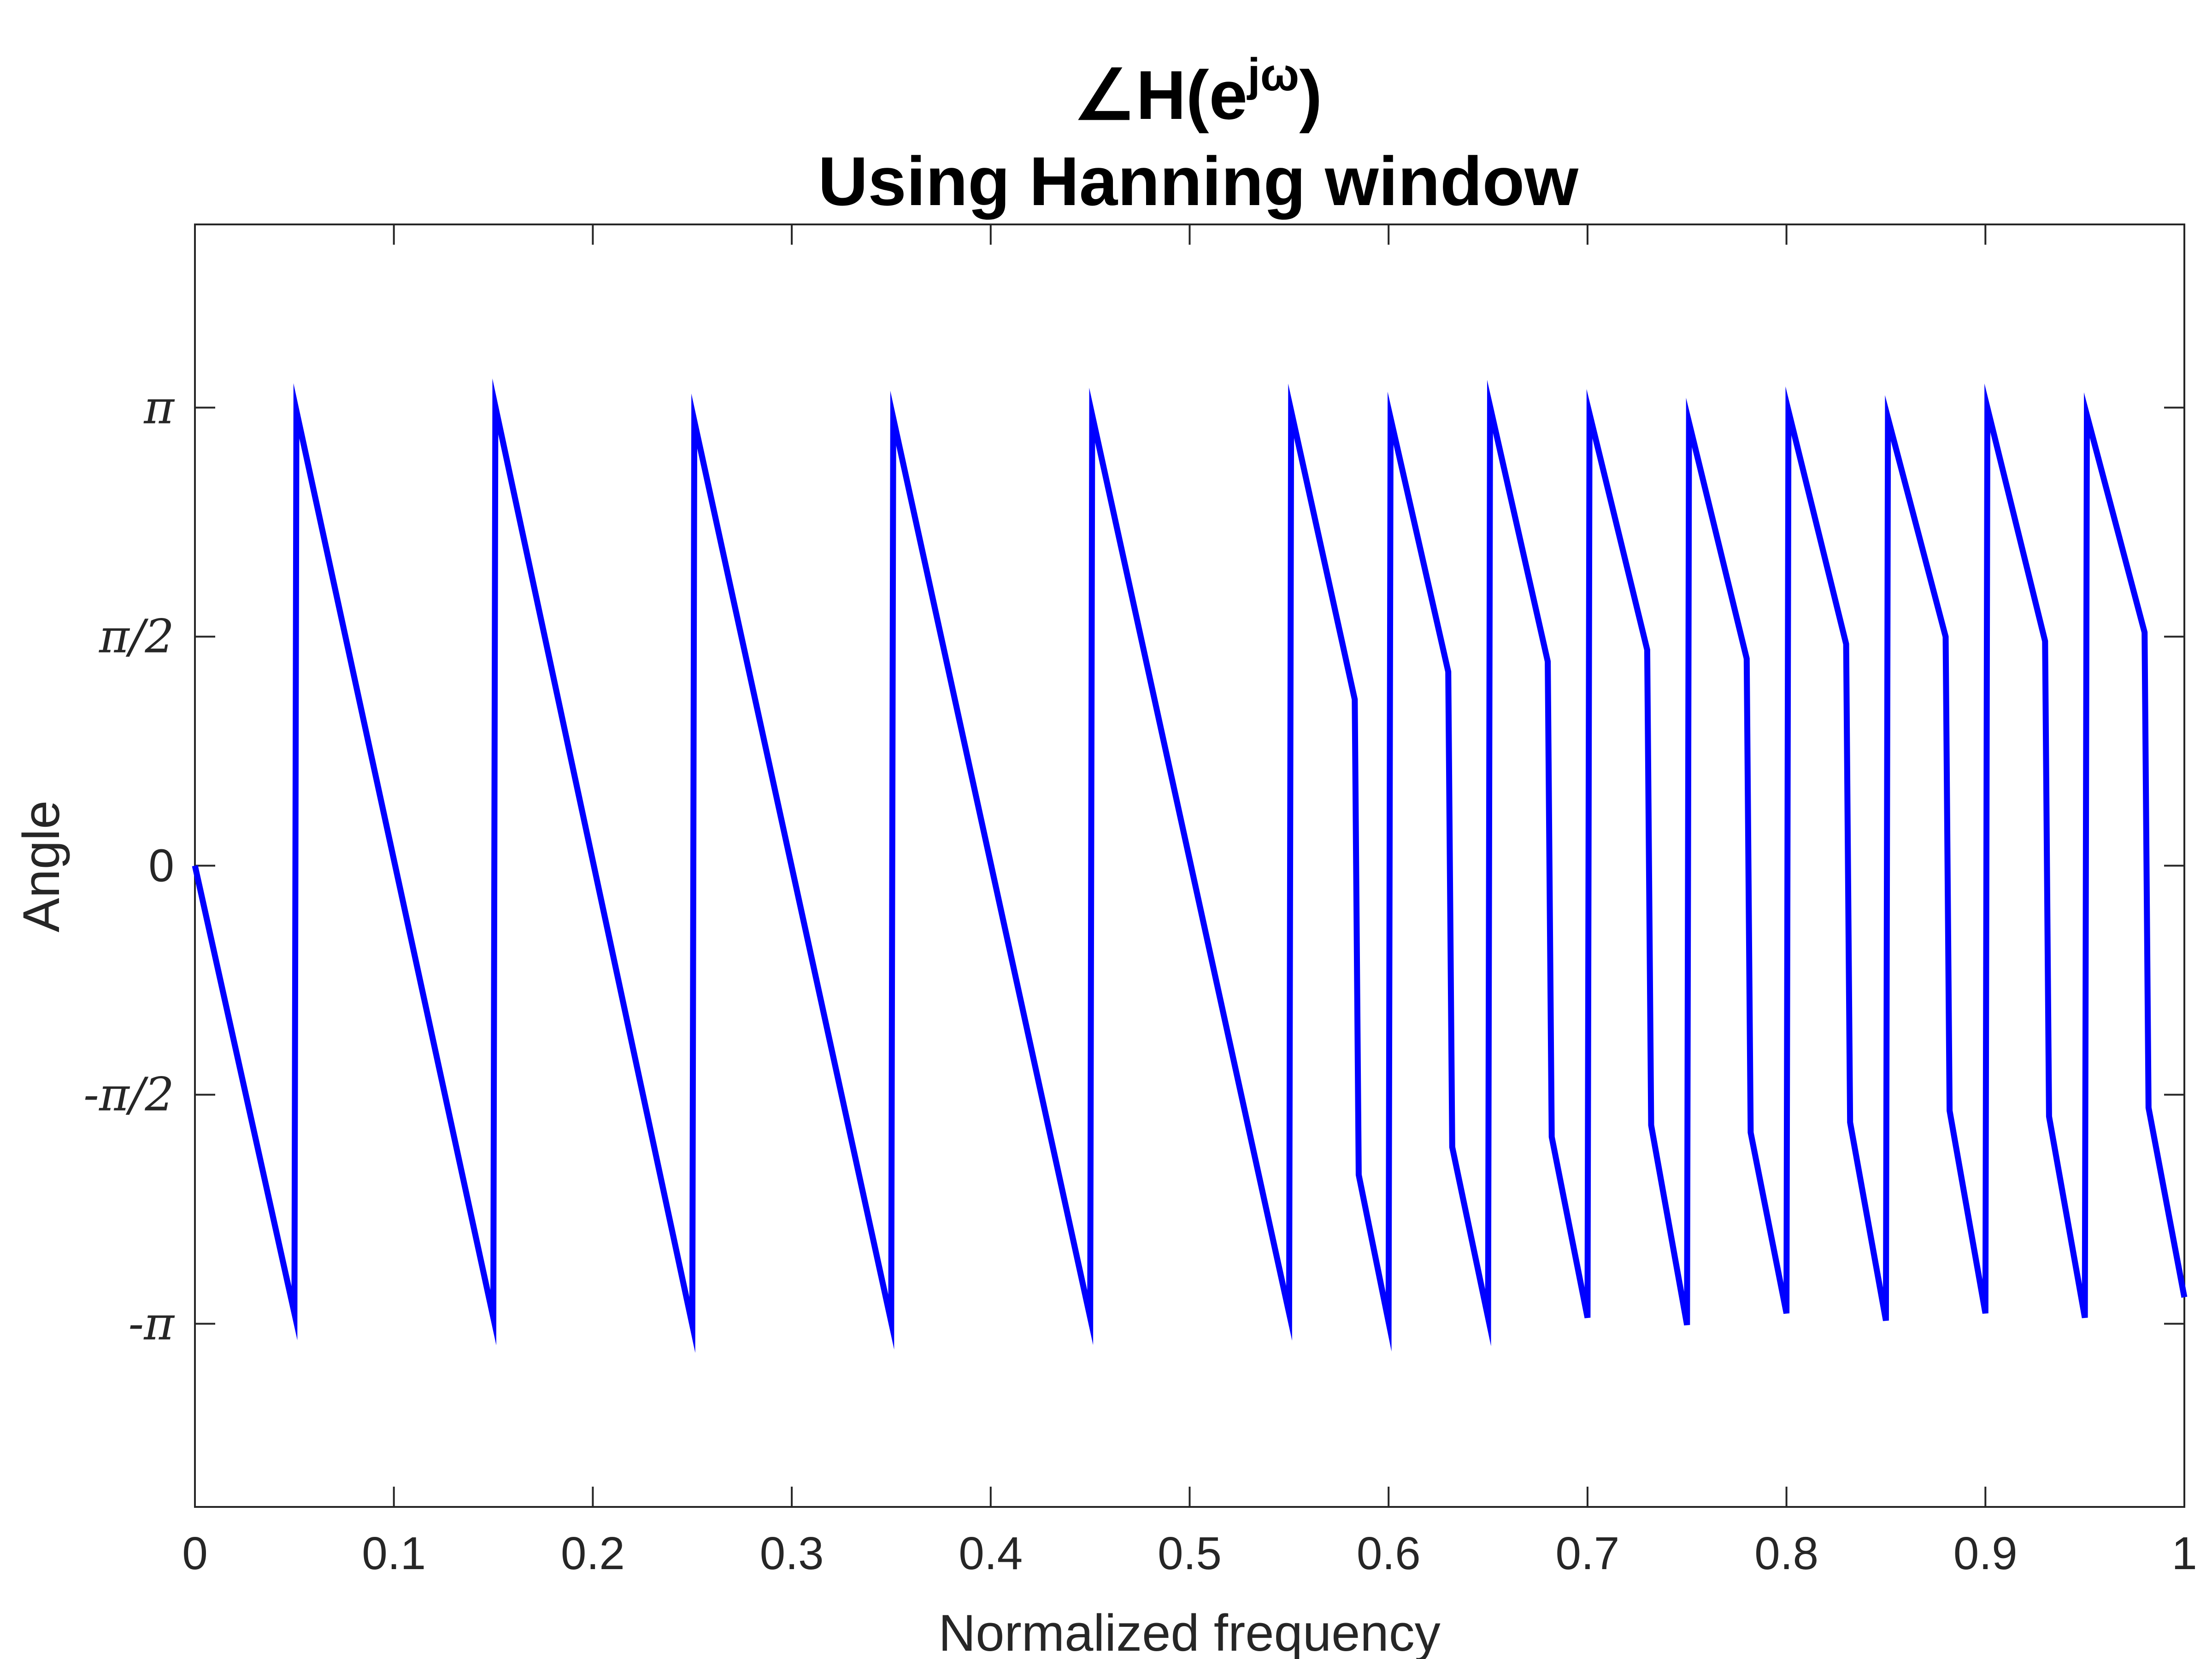 This screenshot has width=2212, height=1659. What do you see at coordinates (128, 1094) in the screenshot?
I see `y-tick-label: -π/2` at bounding box center [128, 1094].